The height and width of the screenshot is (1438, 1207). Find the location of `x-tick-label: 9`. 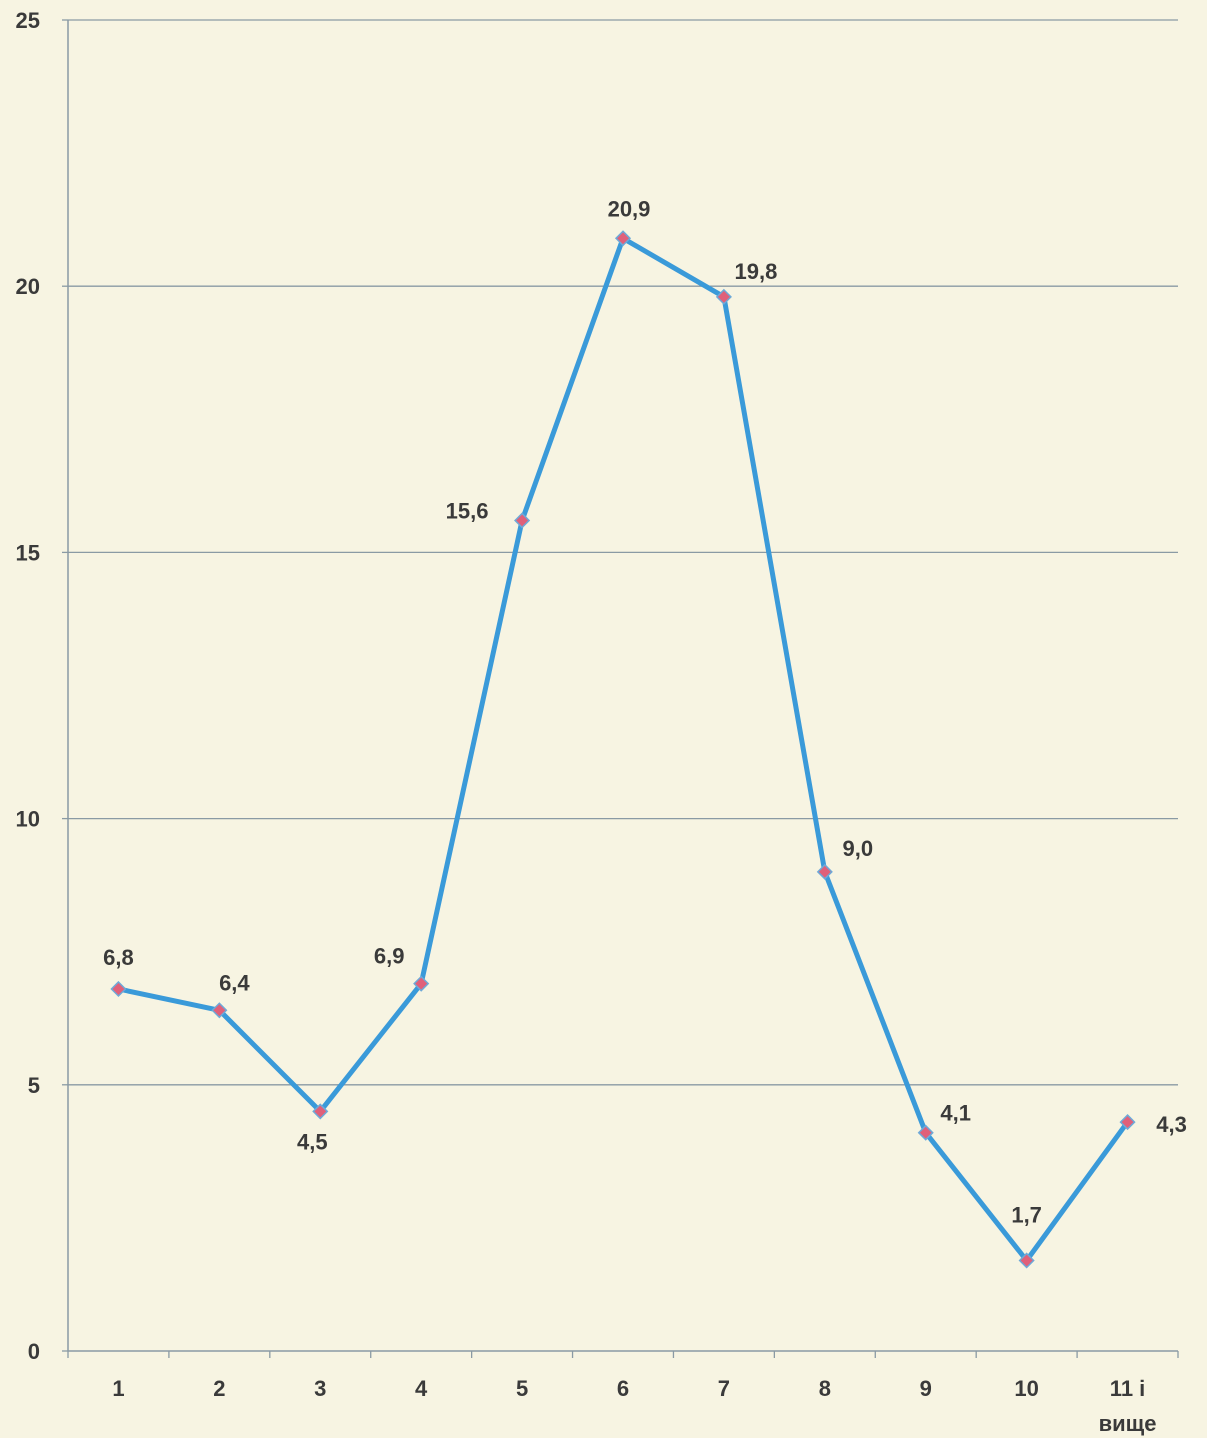

x-tick-label: 9 is located at coordinates (926, 1388).